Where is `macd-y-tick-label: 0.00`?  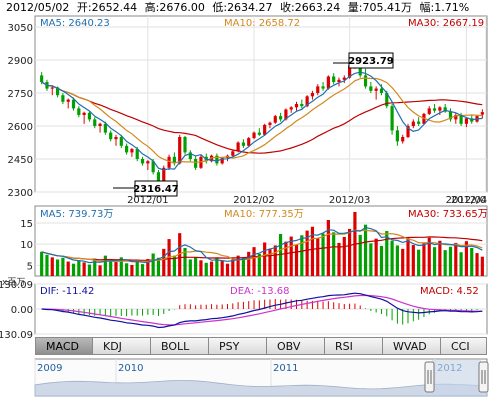 macd-y-tick-label: 0.00 is located at coordinates (22, 310).